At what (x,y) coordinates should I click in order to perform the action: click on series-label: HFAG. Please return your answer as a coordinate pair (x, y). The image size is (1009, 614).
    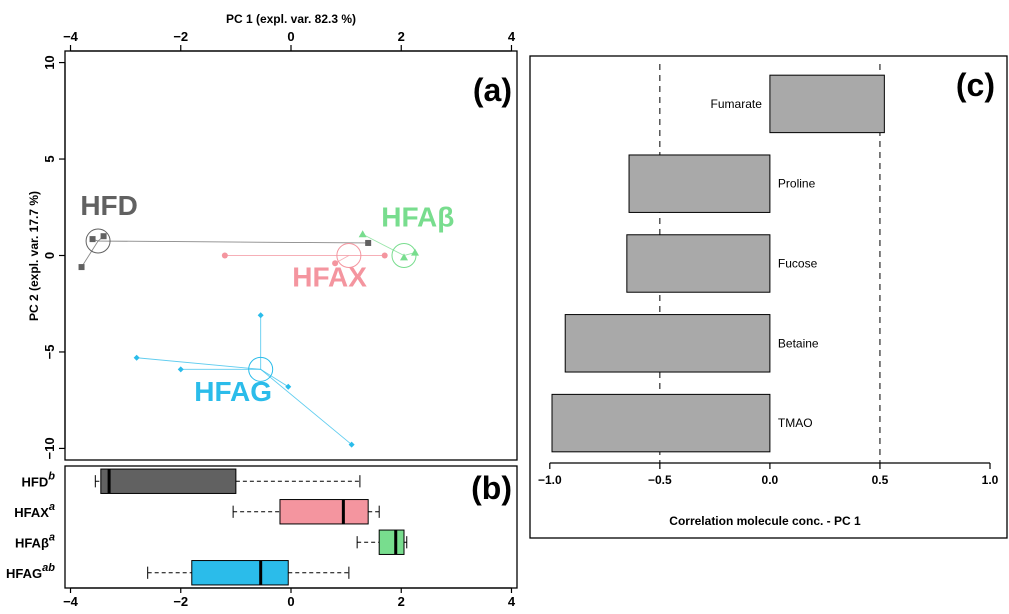
    Looking at the image, I should click on (233, 391).